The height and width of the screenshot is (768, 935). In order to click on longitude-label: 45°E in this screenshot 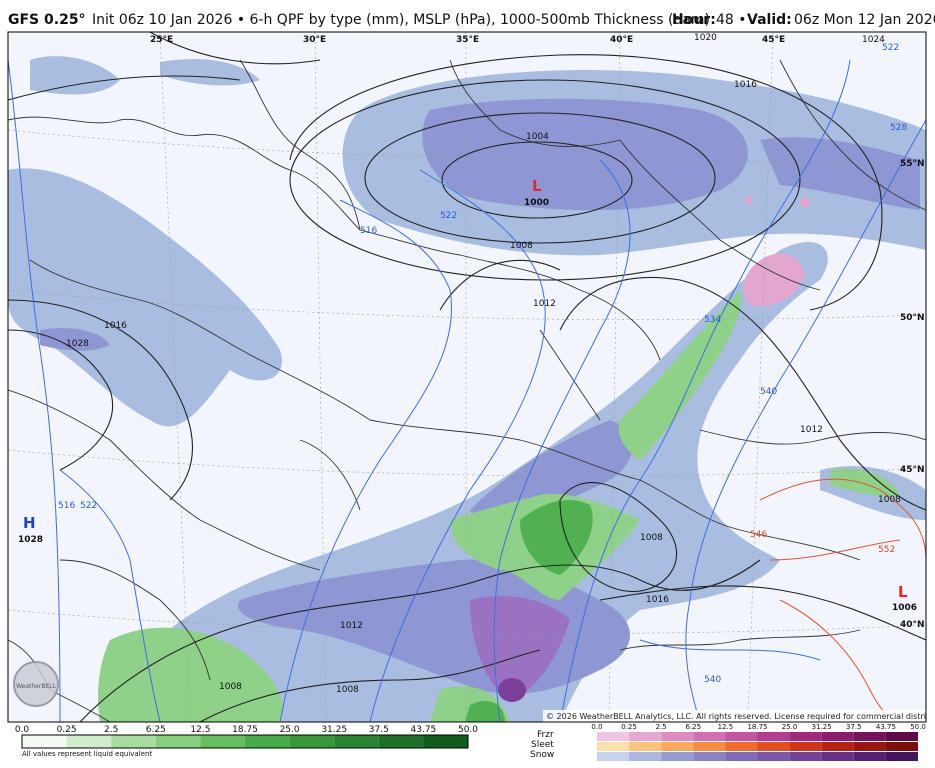, I will do `click(773, 40)`.